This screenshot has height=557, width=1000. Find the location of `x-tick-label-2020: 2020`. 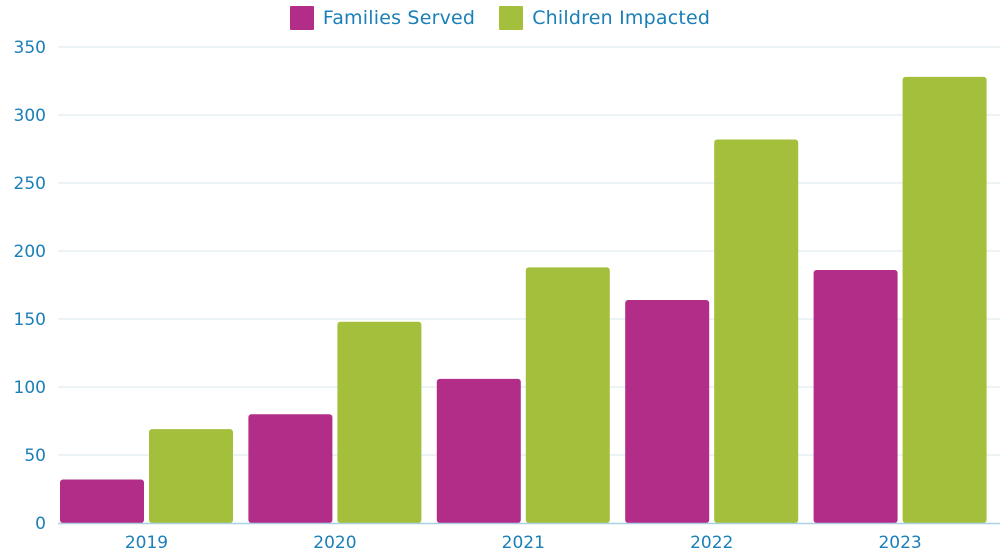

x-tick-label-2020: 2020 is located at coordinates (334, 543).